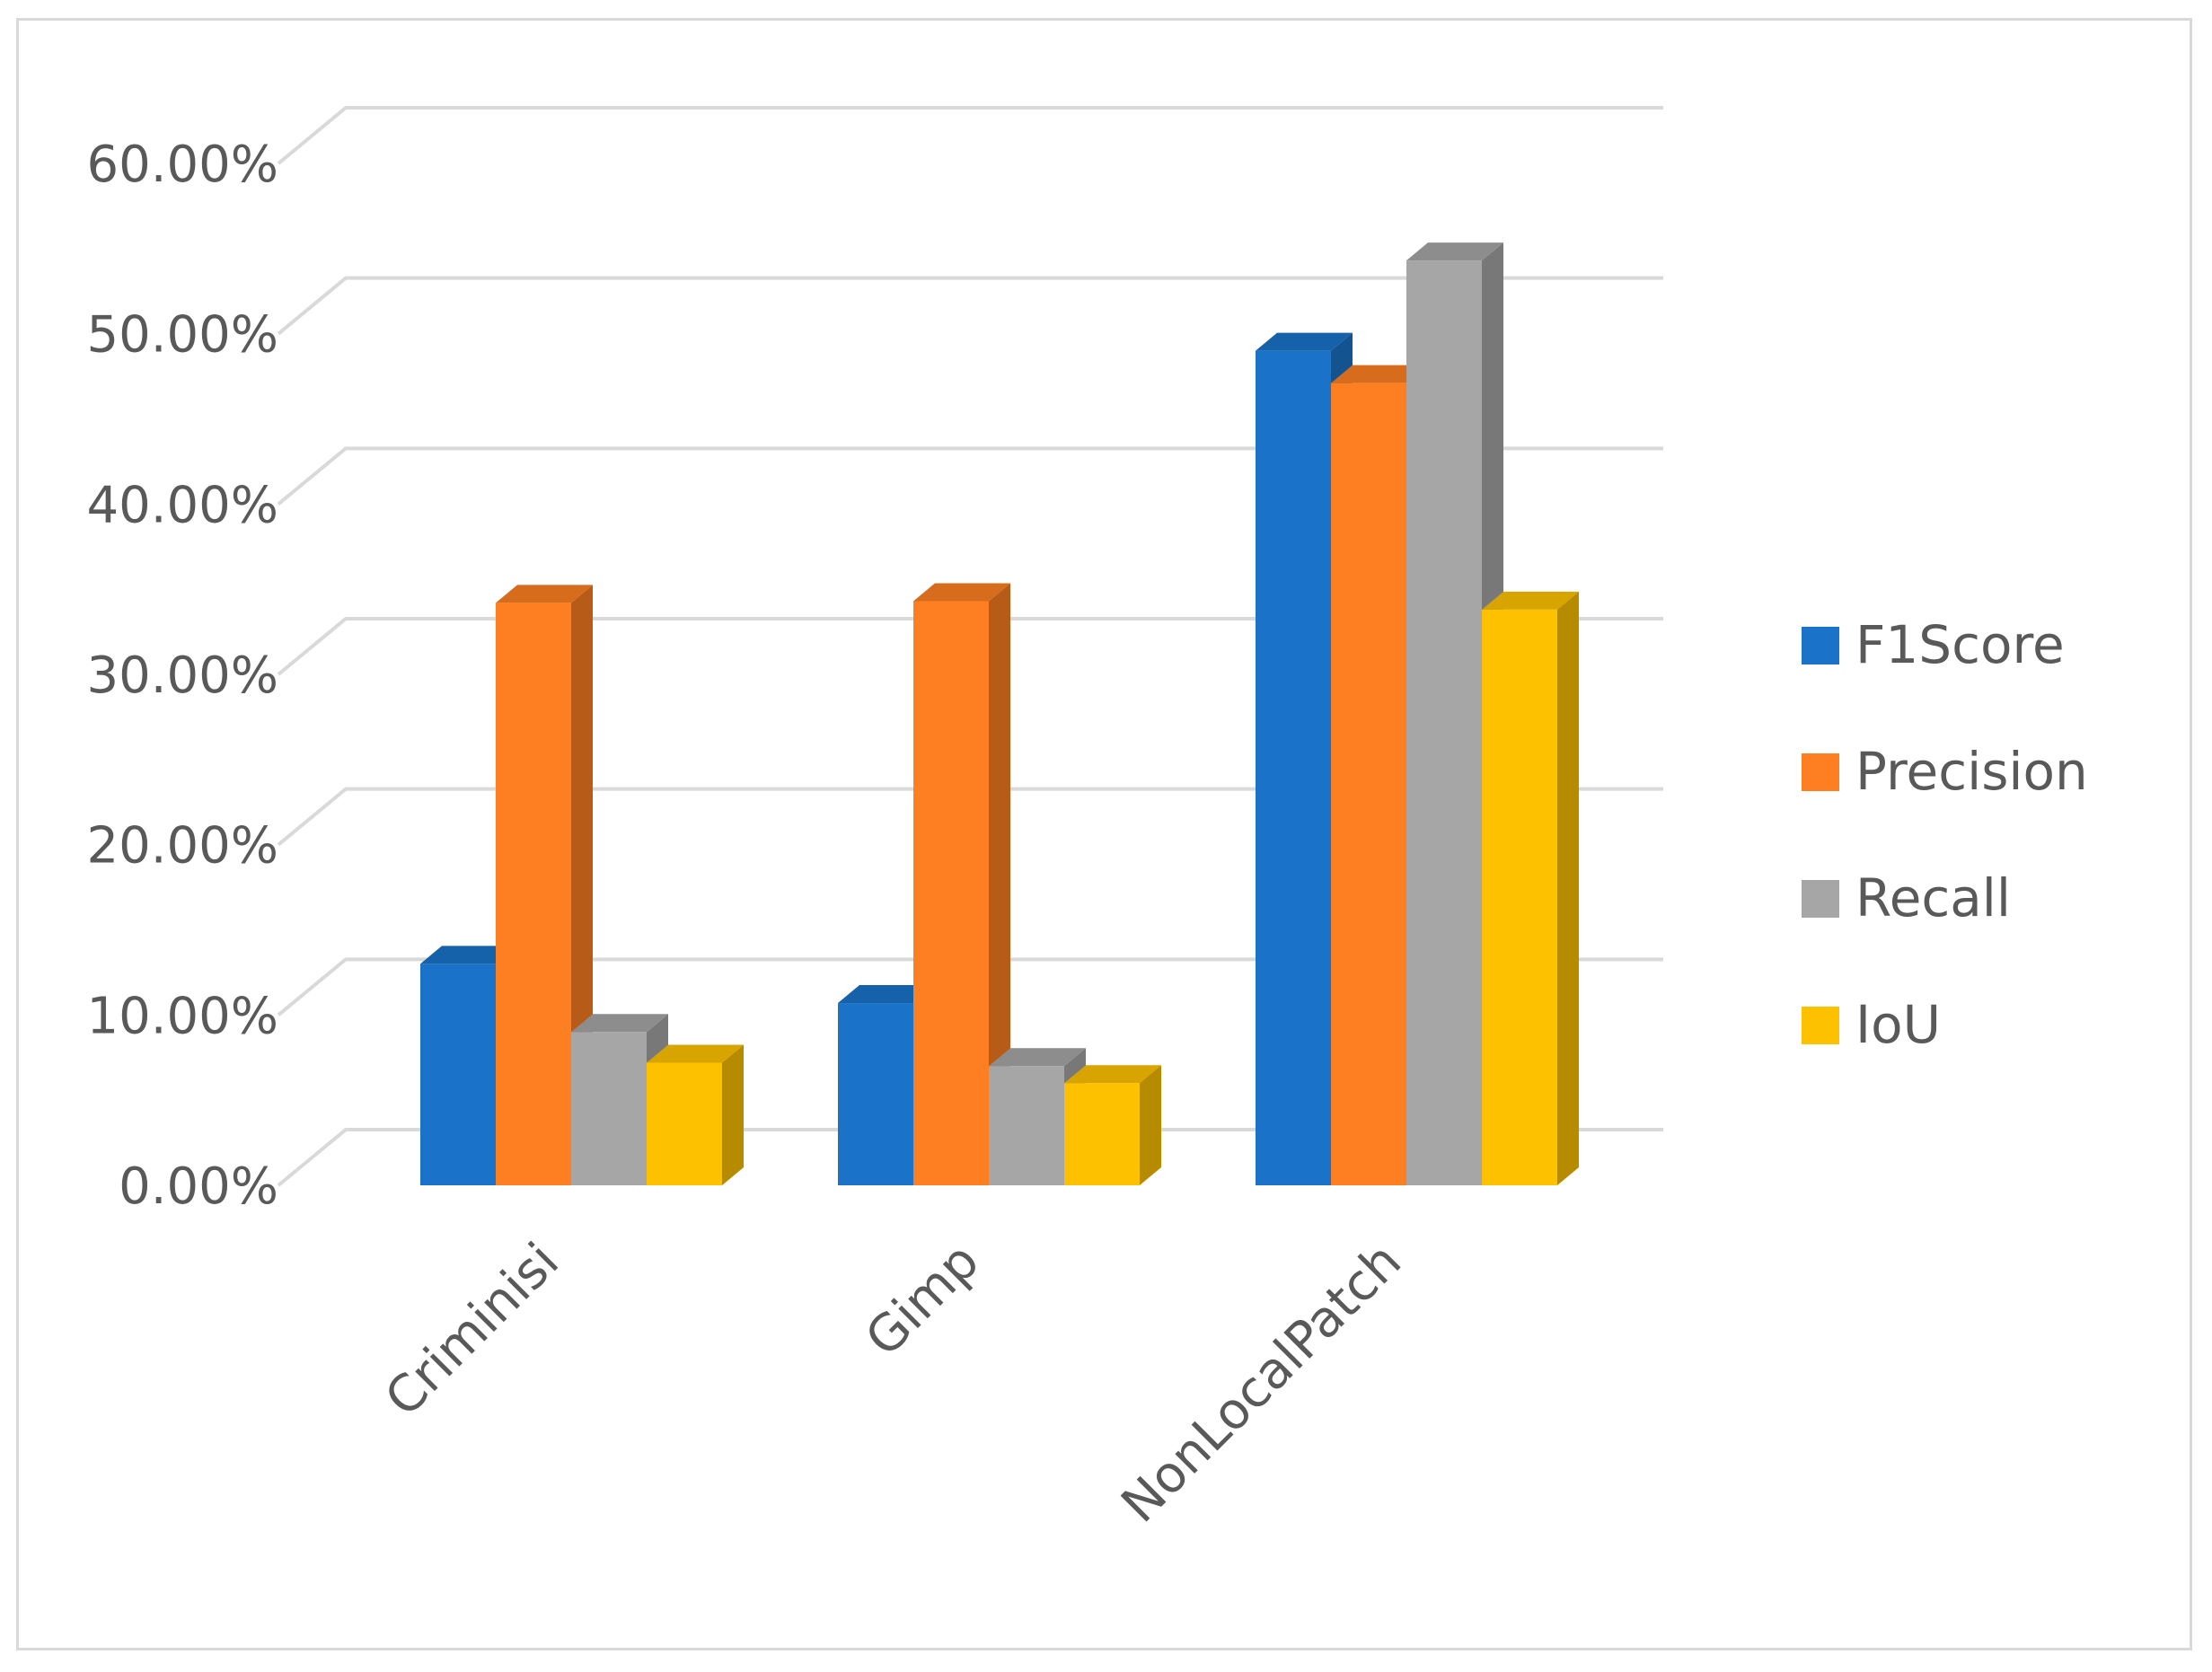 This screenshot has height=1672, width=2212. What do you see at coordinates (182, 846) in the screenshot?
I see `y-tick-label: 20.00%` at bounding box center [182, 846].